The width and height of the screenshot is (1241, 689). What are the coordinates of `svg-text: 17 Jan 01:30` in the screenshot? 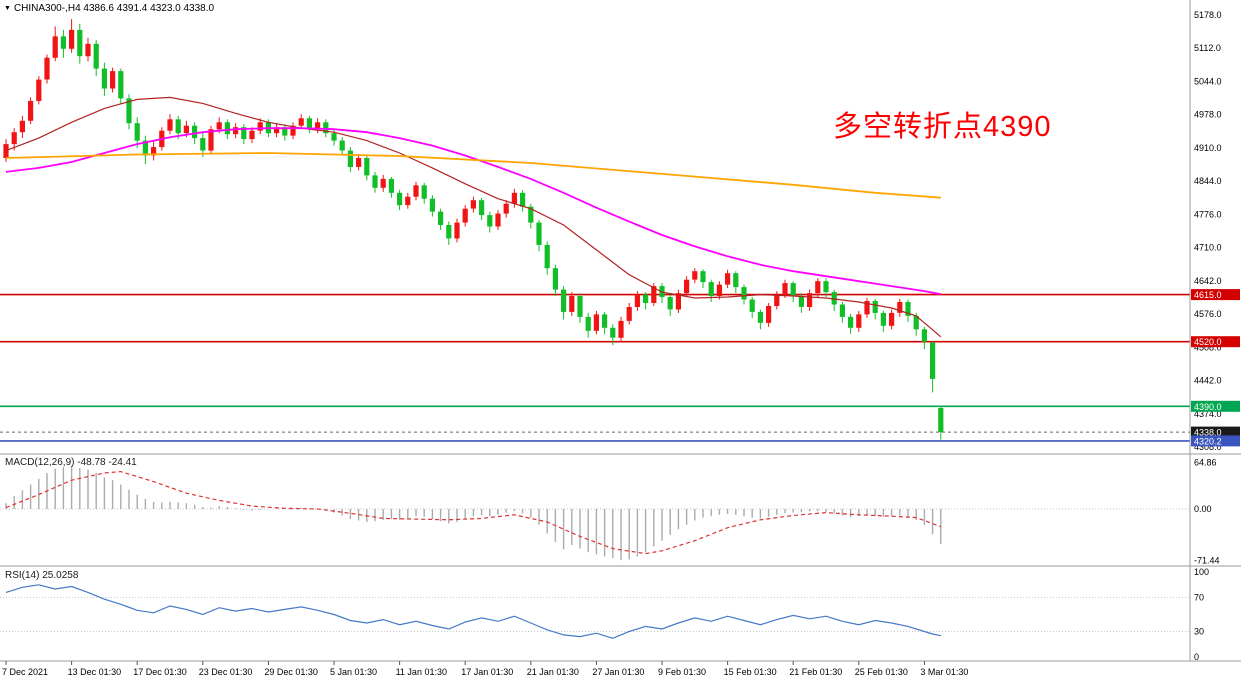 It's located at (487, 672).